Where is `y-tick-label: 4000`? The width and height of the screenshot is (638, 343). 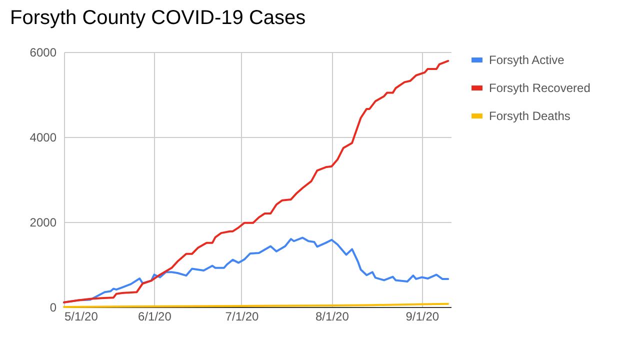 y-tick-label: 4000 is located at coordinates (43, 137).